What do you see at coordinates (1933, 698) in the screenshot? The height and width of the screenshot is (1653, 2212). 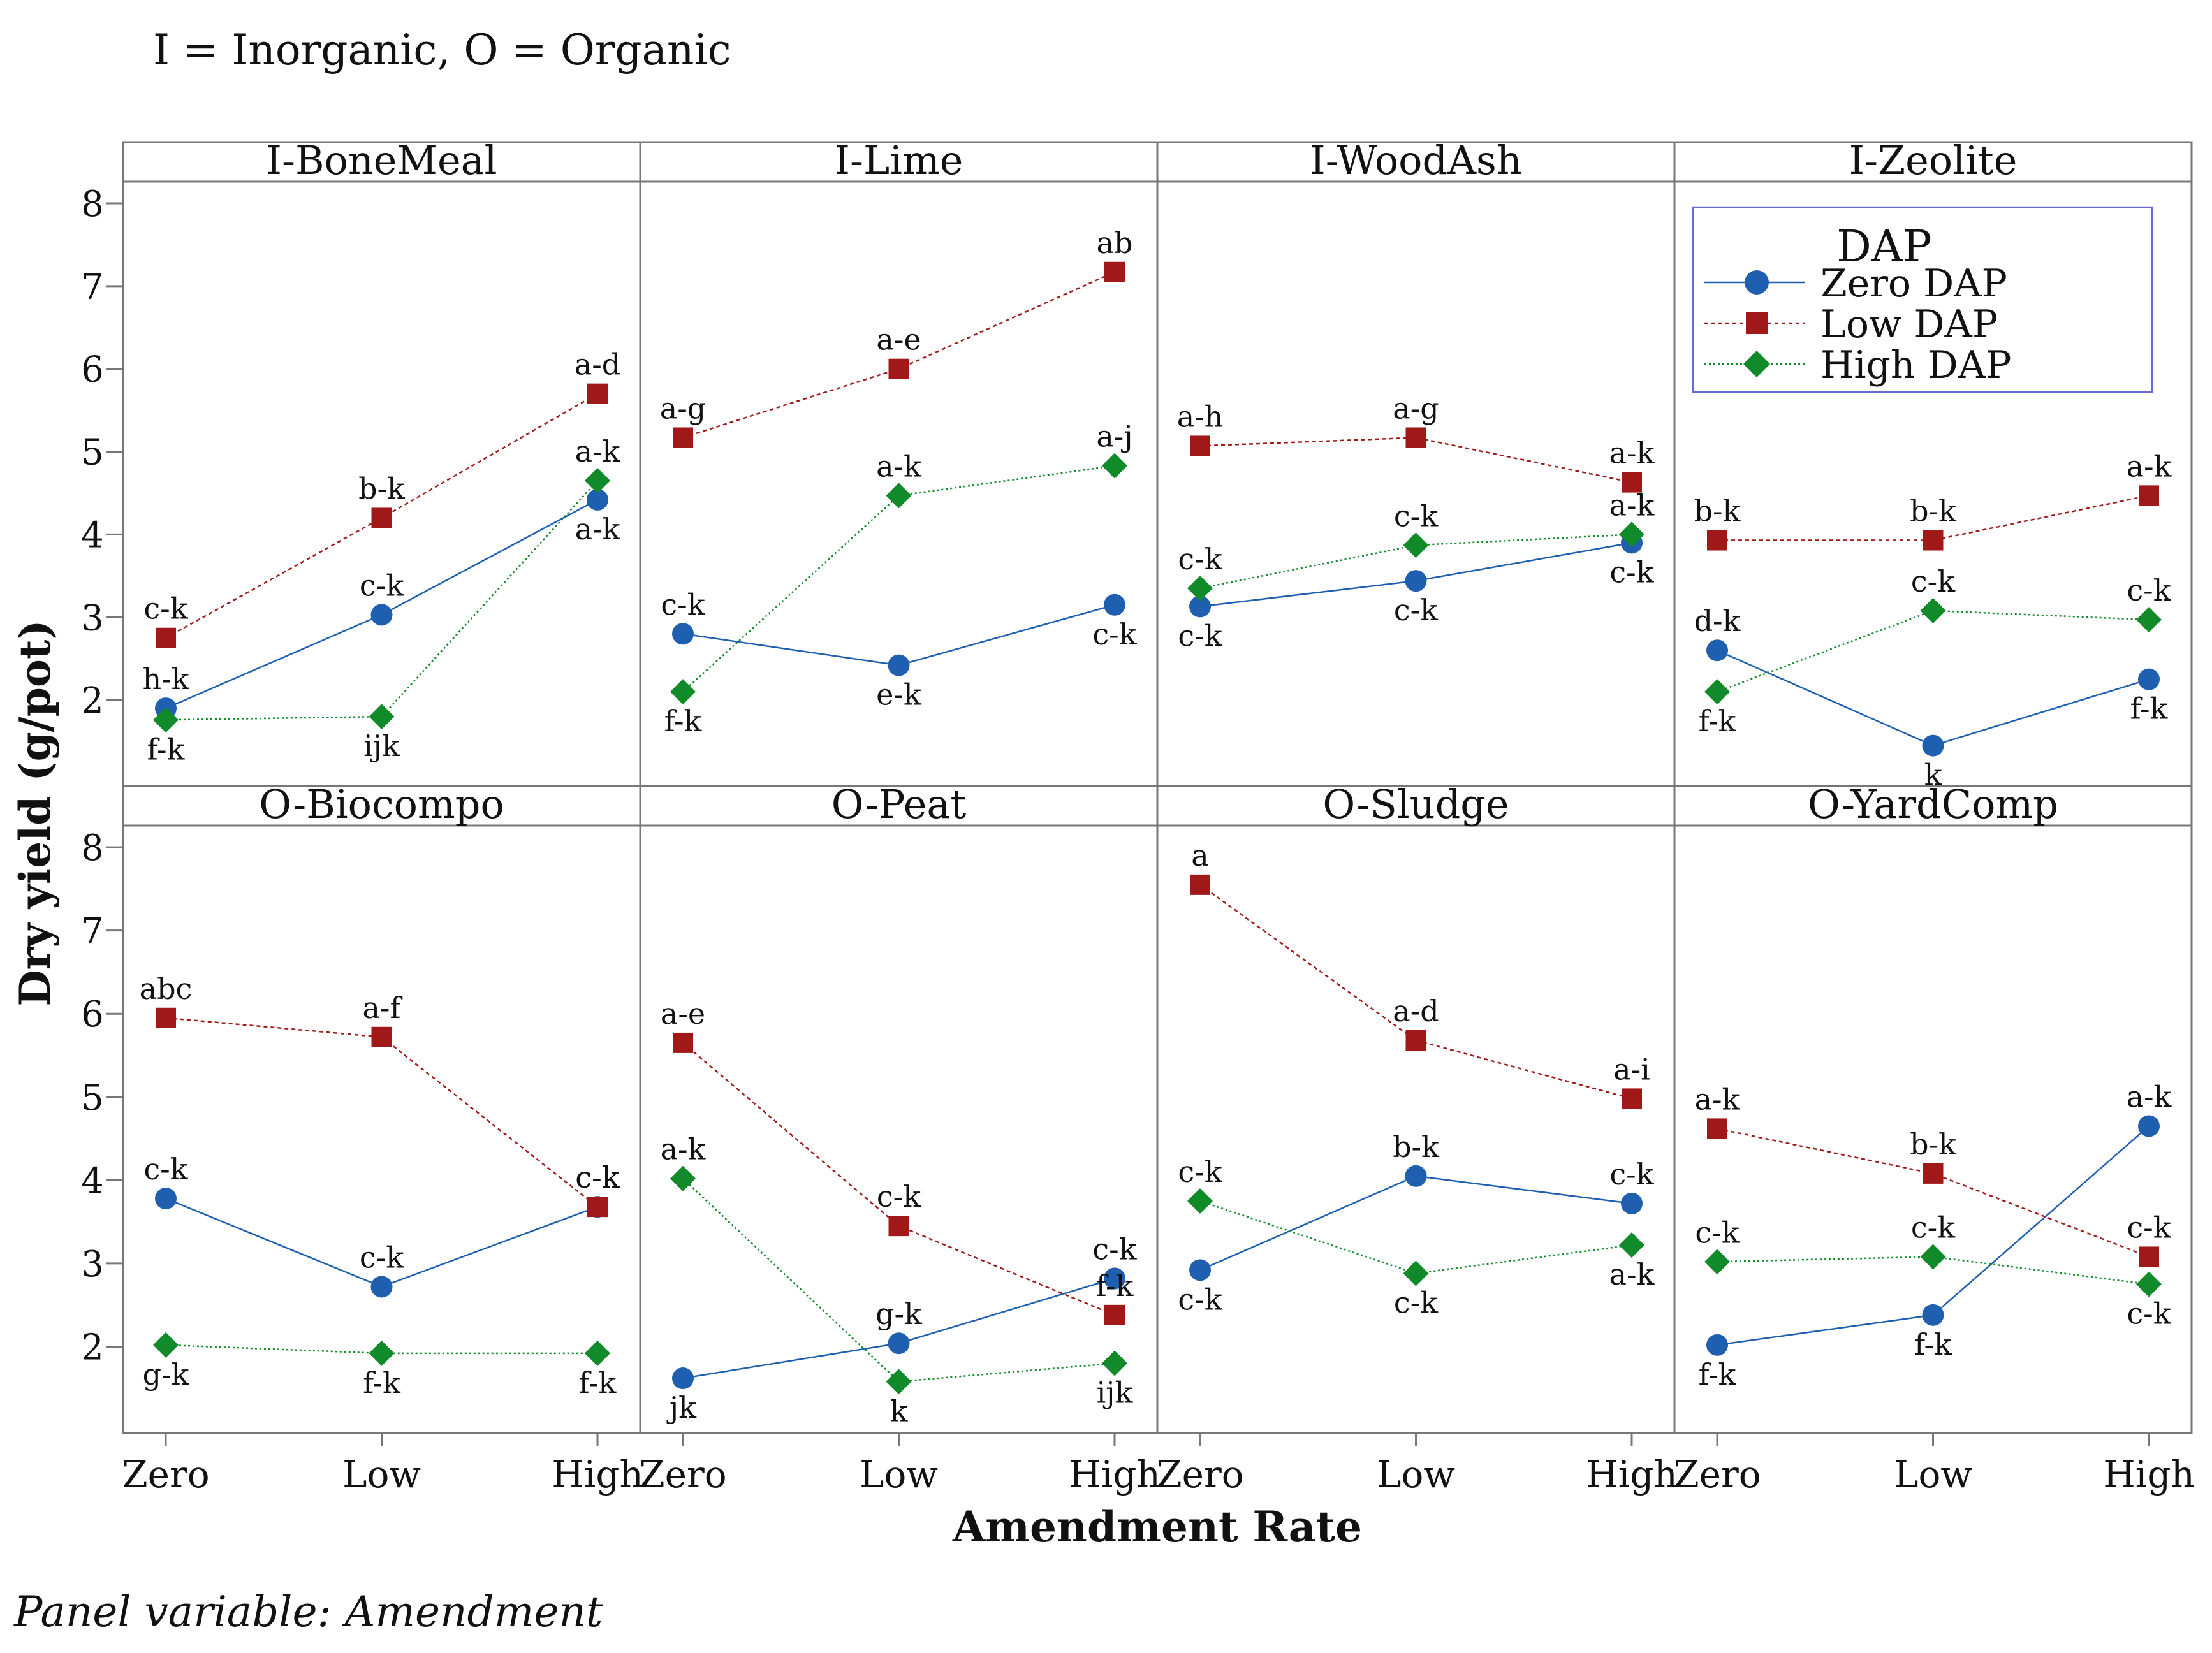 I see `series-line-zero` at bounding box center [1933, 698].